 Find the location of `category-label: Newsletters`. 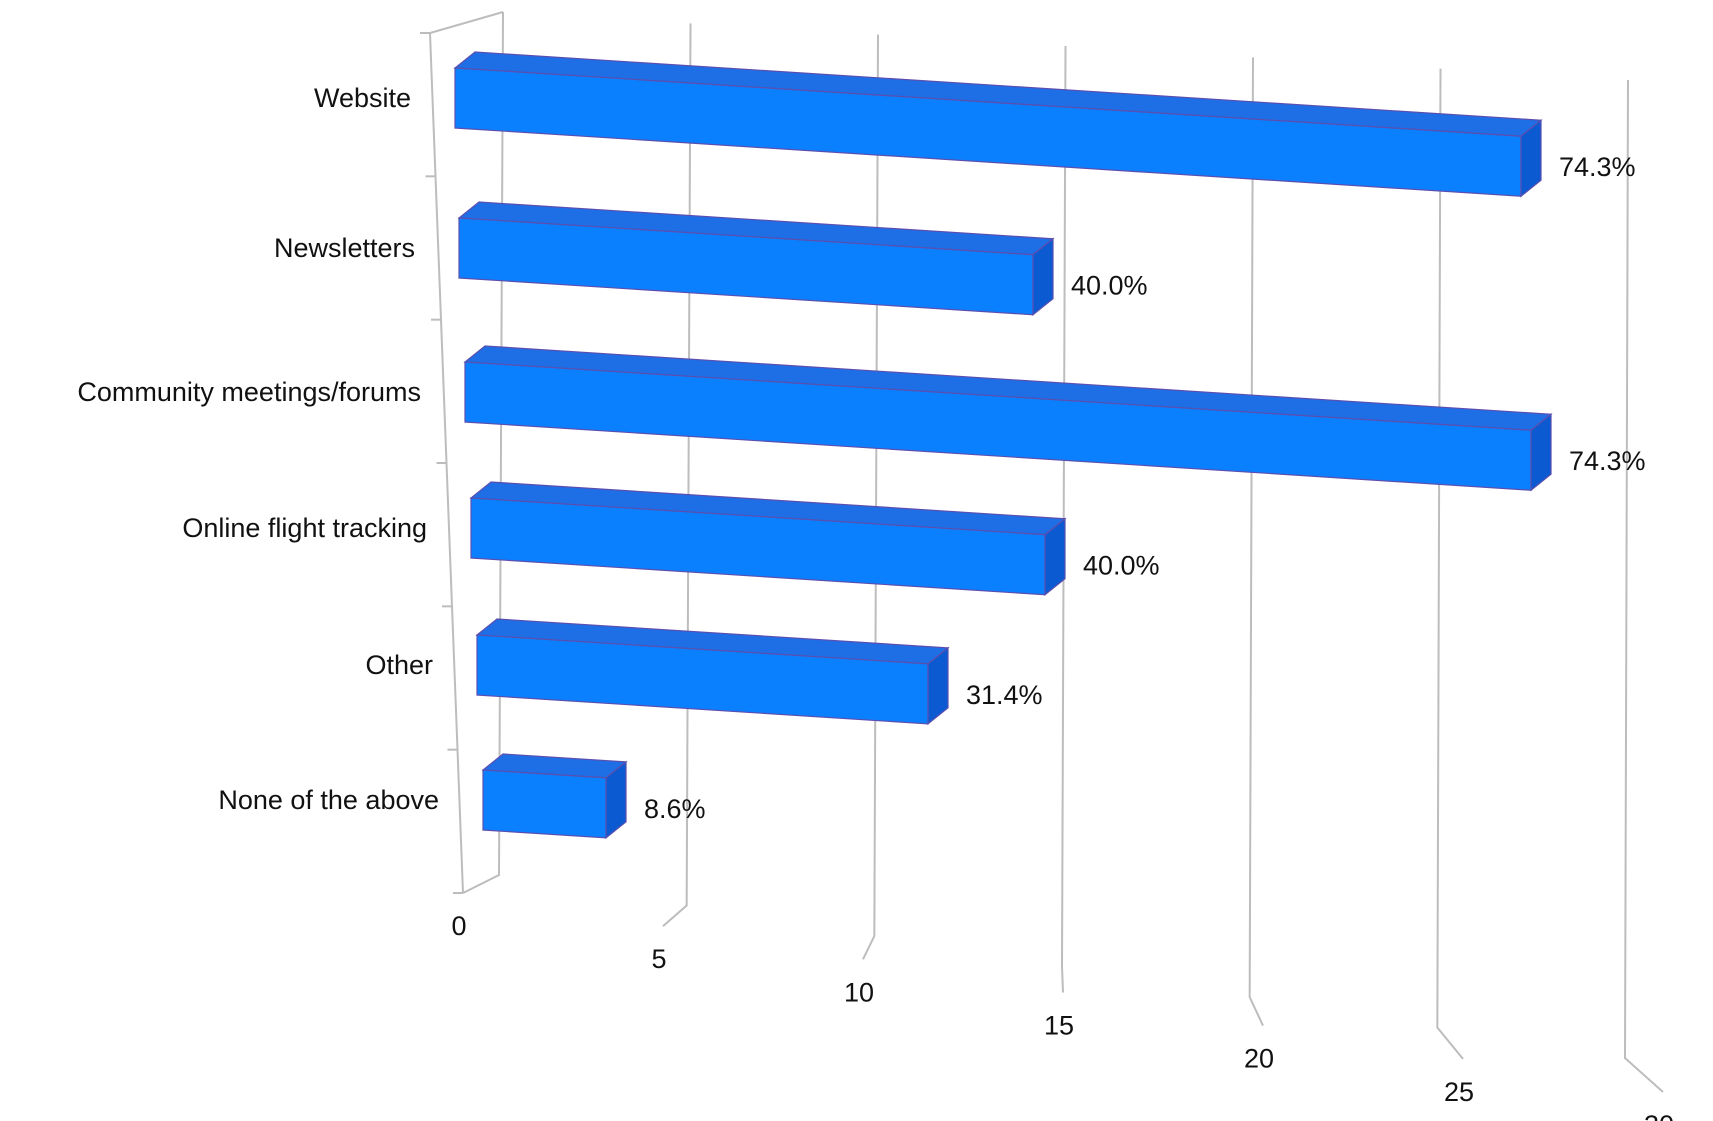

category-label: Newsletters is located at coordinates (344, 248).